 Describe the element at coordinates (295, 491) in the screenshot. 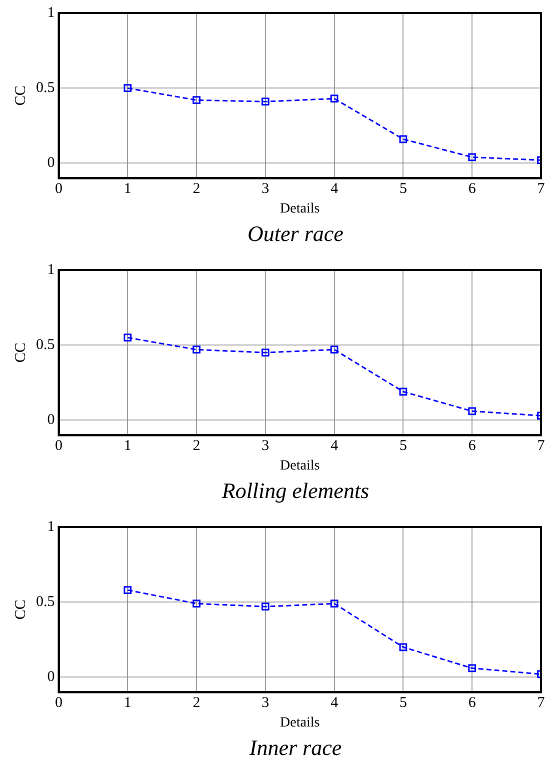

I see `text: Rolling elements` at that location.